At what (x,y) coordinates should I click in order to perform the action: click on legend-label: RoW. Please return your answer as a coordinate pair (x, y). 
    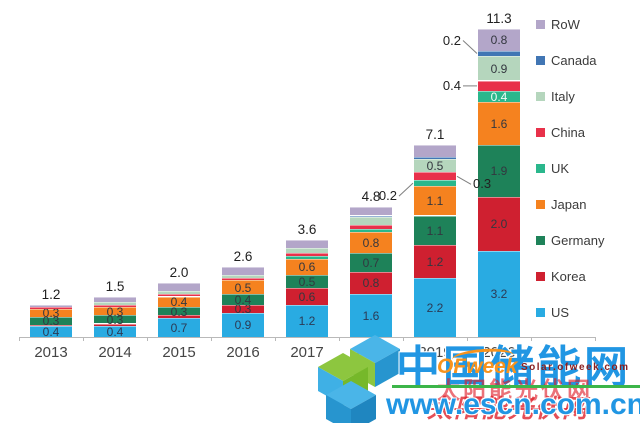
    Looking at the image, I should click on (565, 24).